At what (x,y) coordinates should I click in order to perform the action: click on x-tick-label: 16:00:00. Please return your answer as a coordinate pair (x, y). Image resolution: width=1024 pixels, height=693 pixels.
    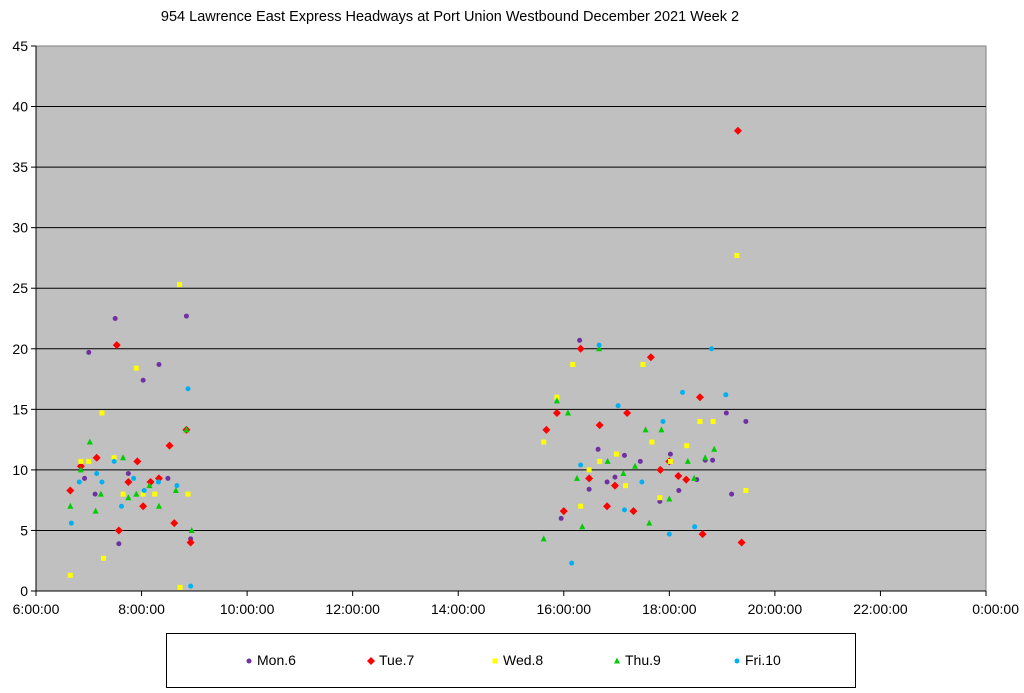
    Looking at the image, I should click on (564, 609).